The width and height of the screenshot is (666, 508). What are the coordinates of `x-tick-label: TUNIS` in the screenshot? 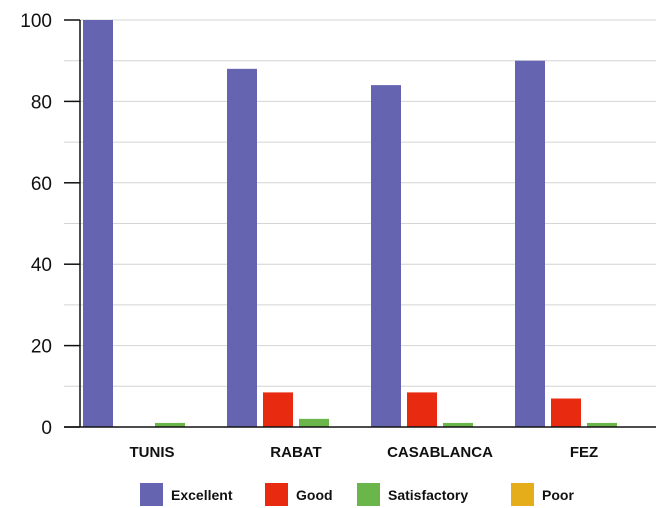 It's located at (152, 452).